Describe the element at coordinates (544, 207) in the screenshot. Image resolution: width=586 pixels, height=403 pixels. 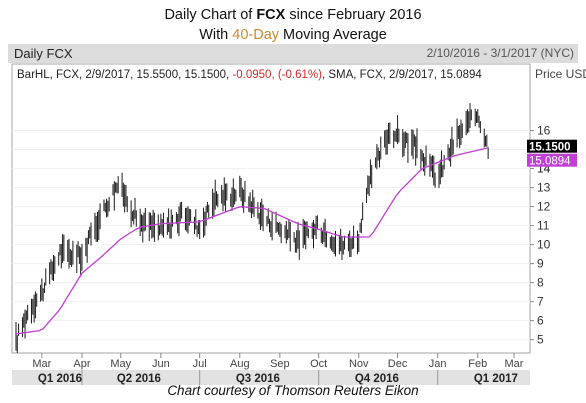
I see `y-tick-label: 12` at that location.